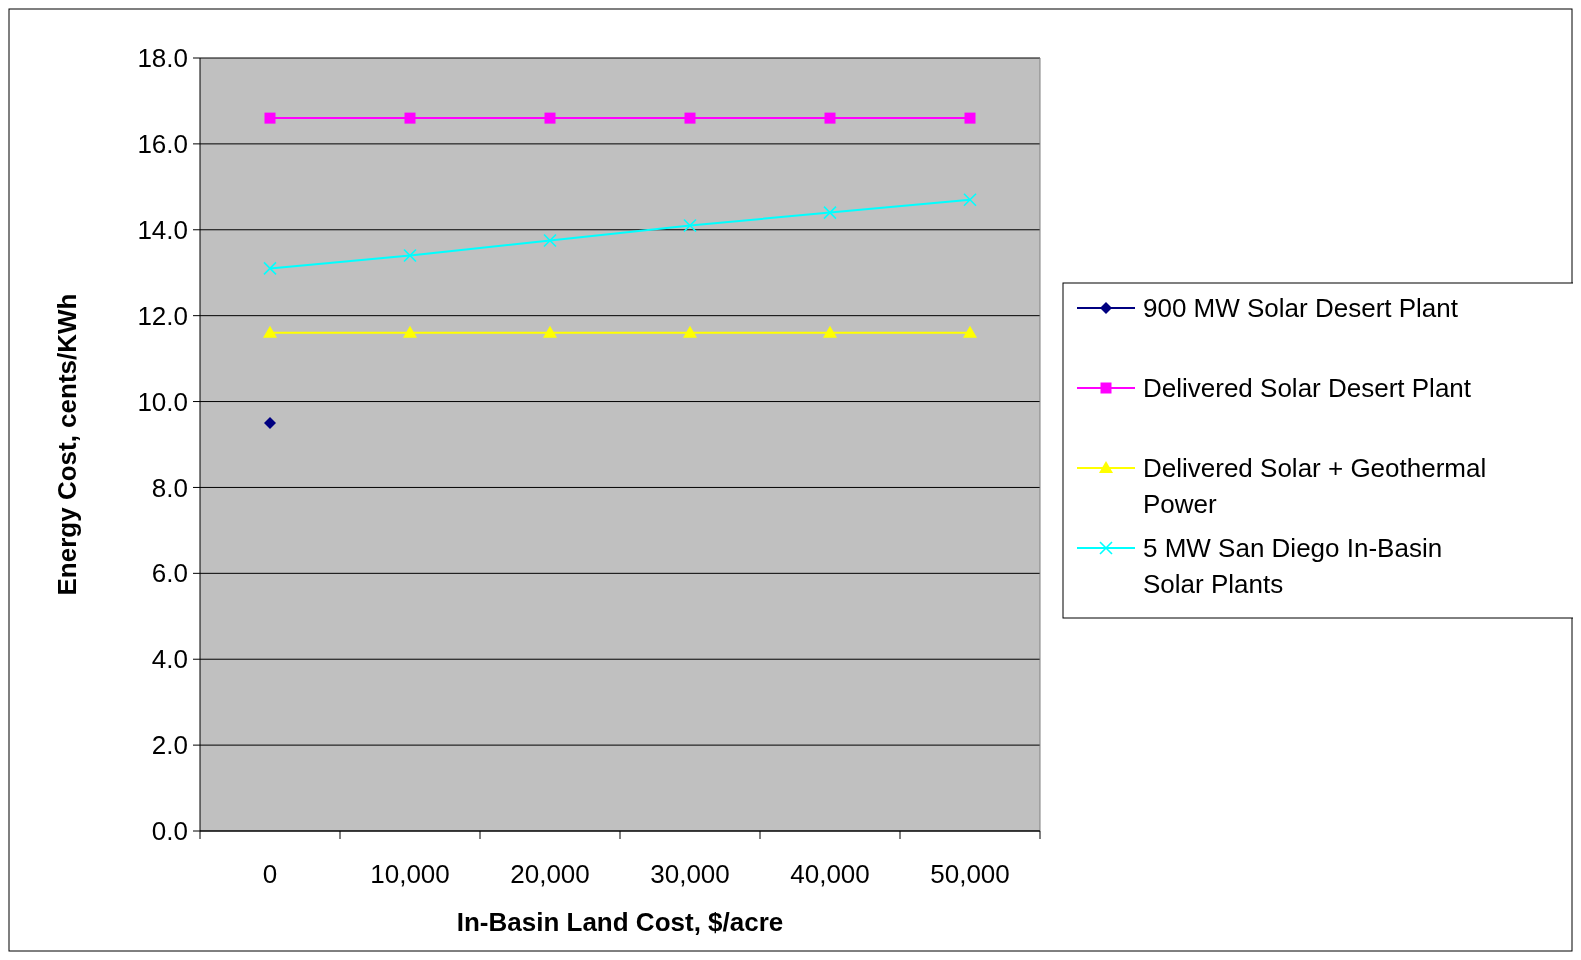 This screenshot has height=960, width=1581. What do you see at coordinates (169, 659) in the screenshot?
I see `y-tick-label: 4.0` at bounding box center [169, 659].